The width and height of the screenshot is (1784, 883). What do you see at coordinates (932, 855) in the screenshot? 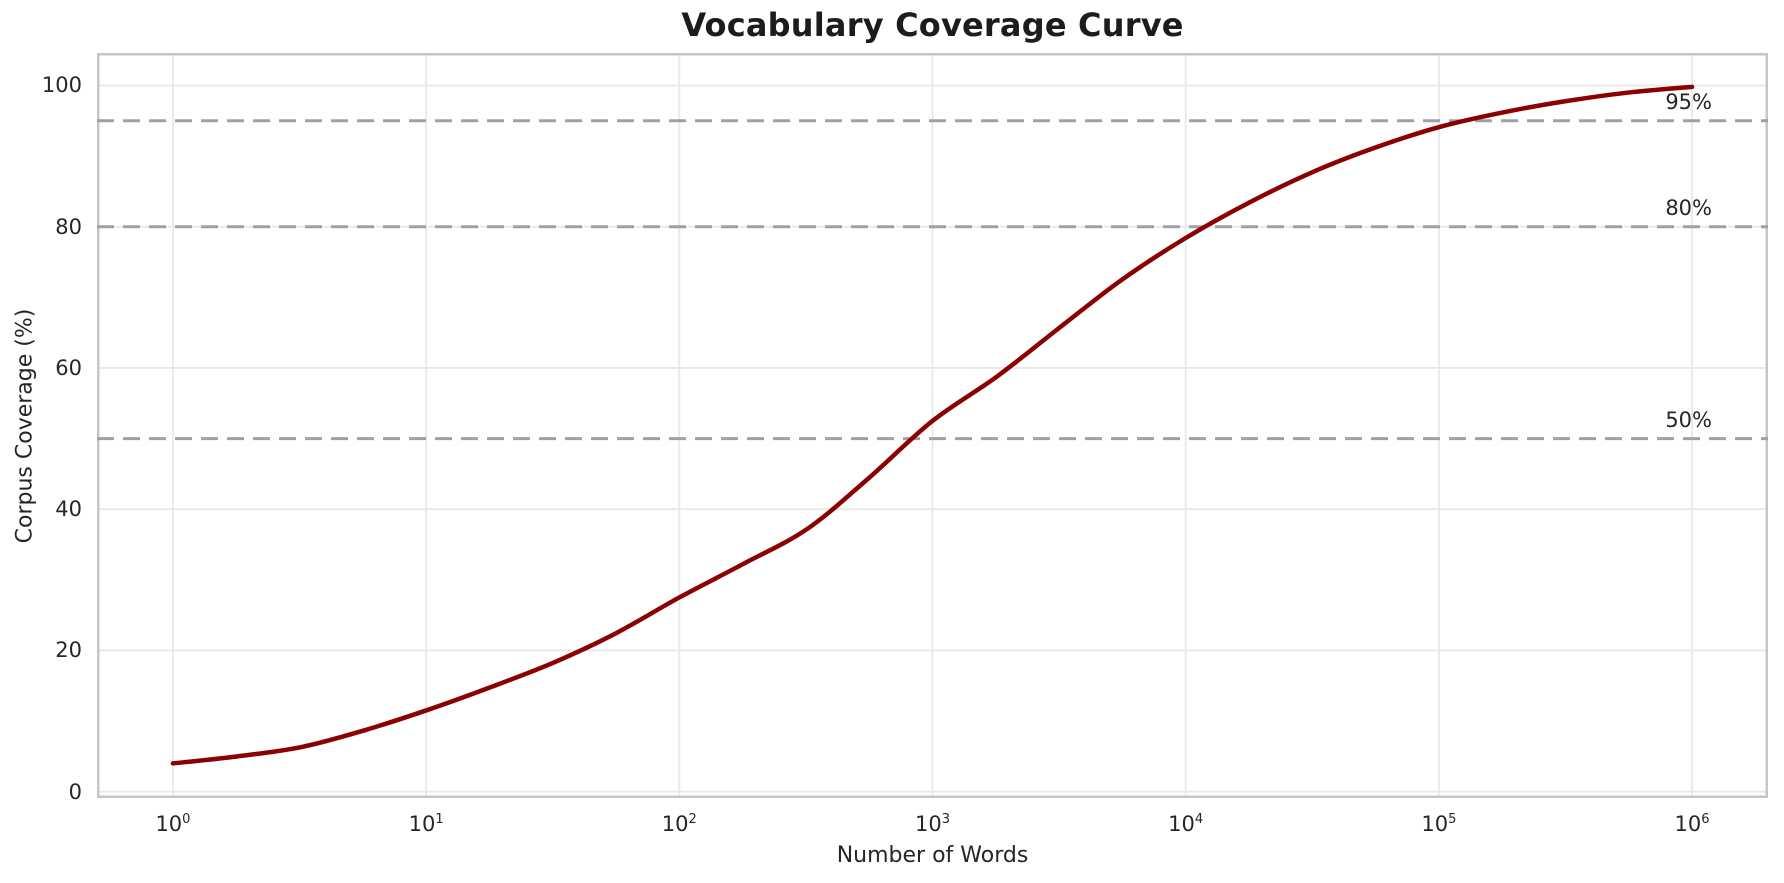
I see `x-axis-label: Number of Words` at bounding box center [932, 855].